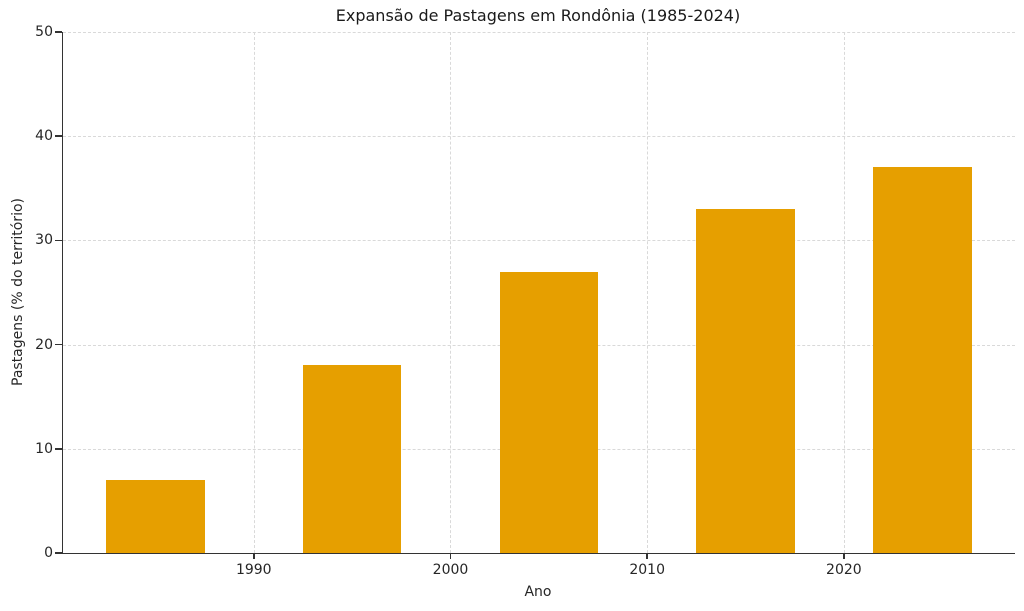  I want to click on y-tick-label: 50, so click(44, 32).